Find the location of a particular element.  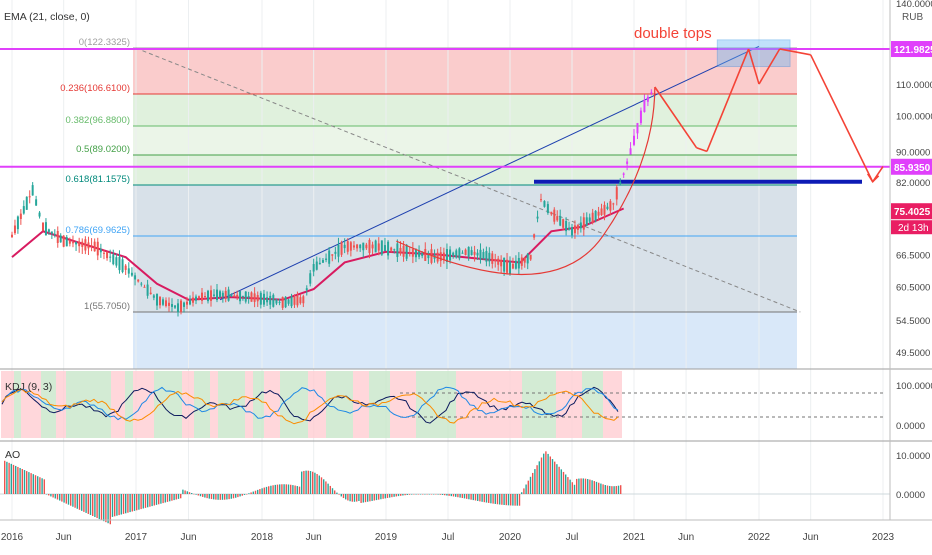

price-badge is located at coordinates (911, 49).